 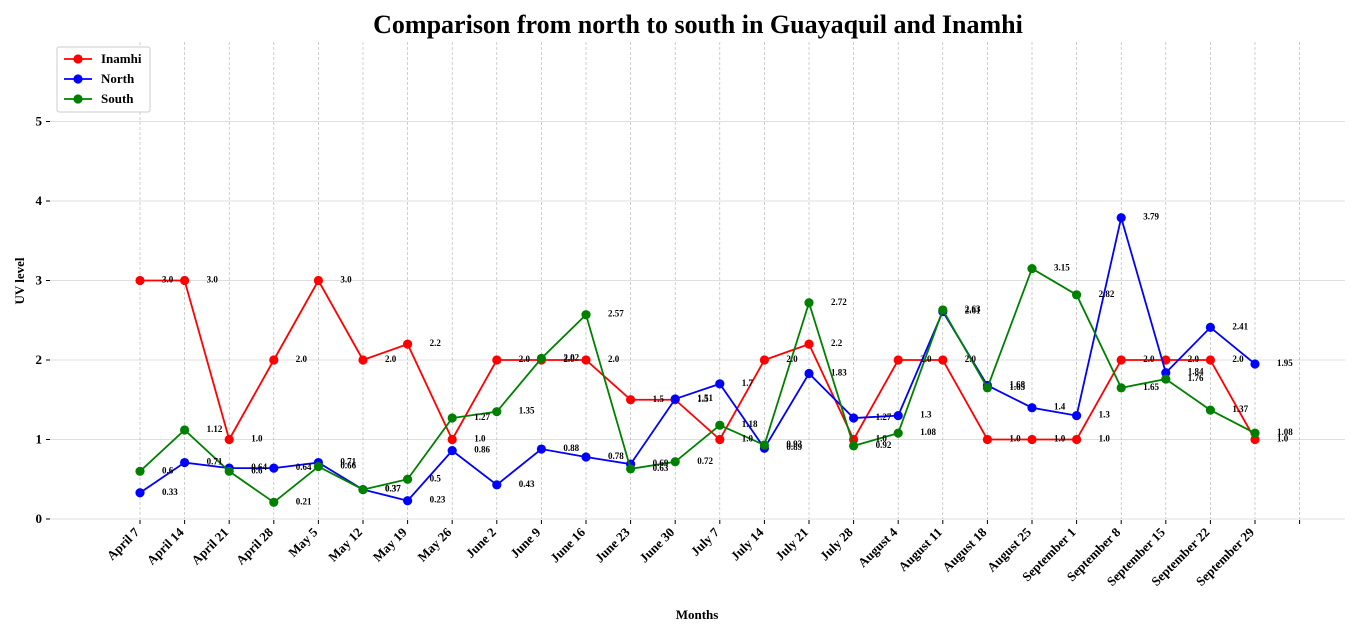 What do you see at coordinates (39, 121) in the screenshot?
I see `y-tick-label: 5` at bounding box center [39, 121].